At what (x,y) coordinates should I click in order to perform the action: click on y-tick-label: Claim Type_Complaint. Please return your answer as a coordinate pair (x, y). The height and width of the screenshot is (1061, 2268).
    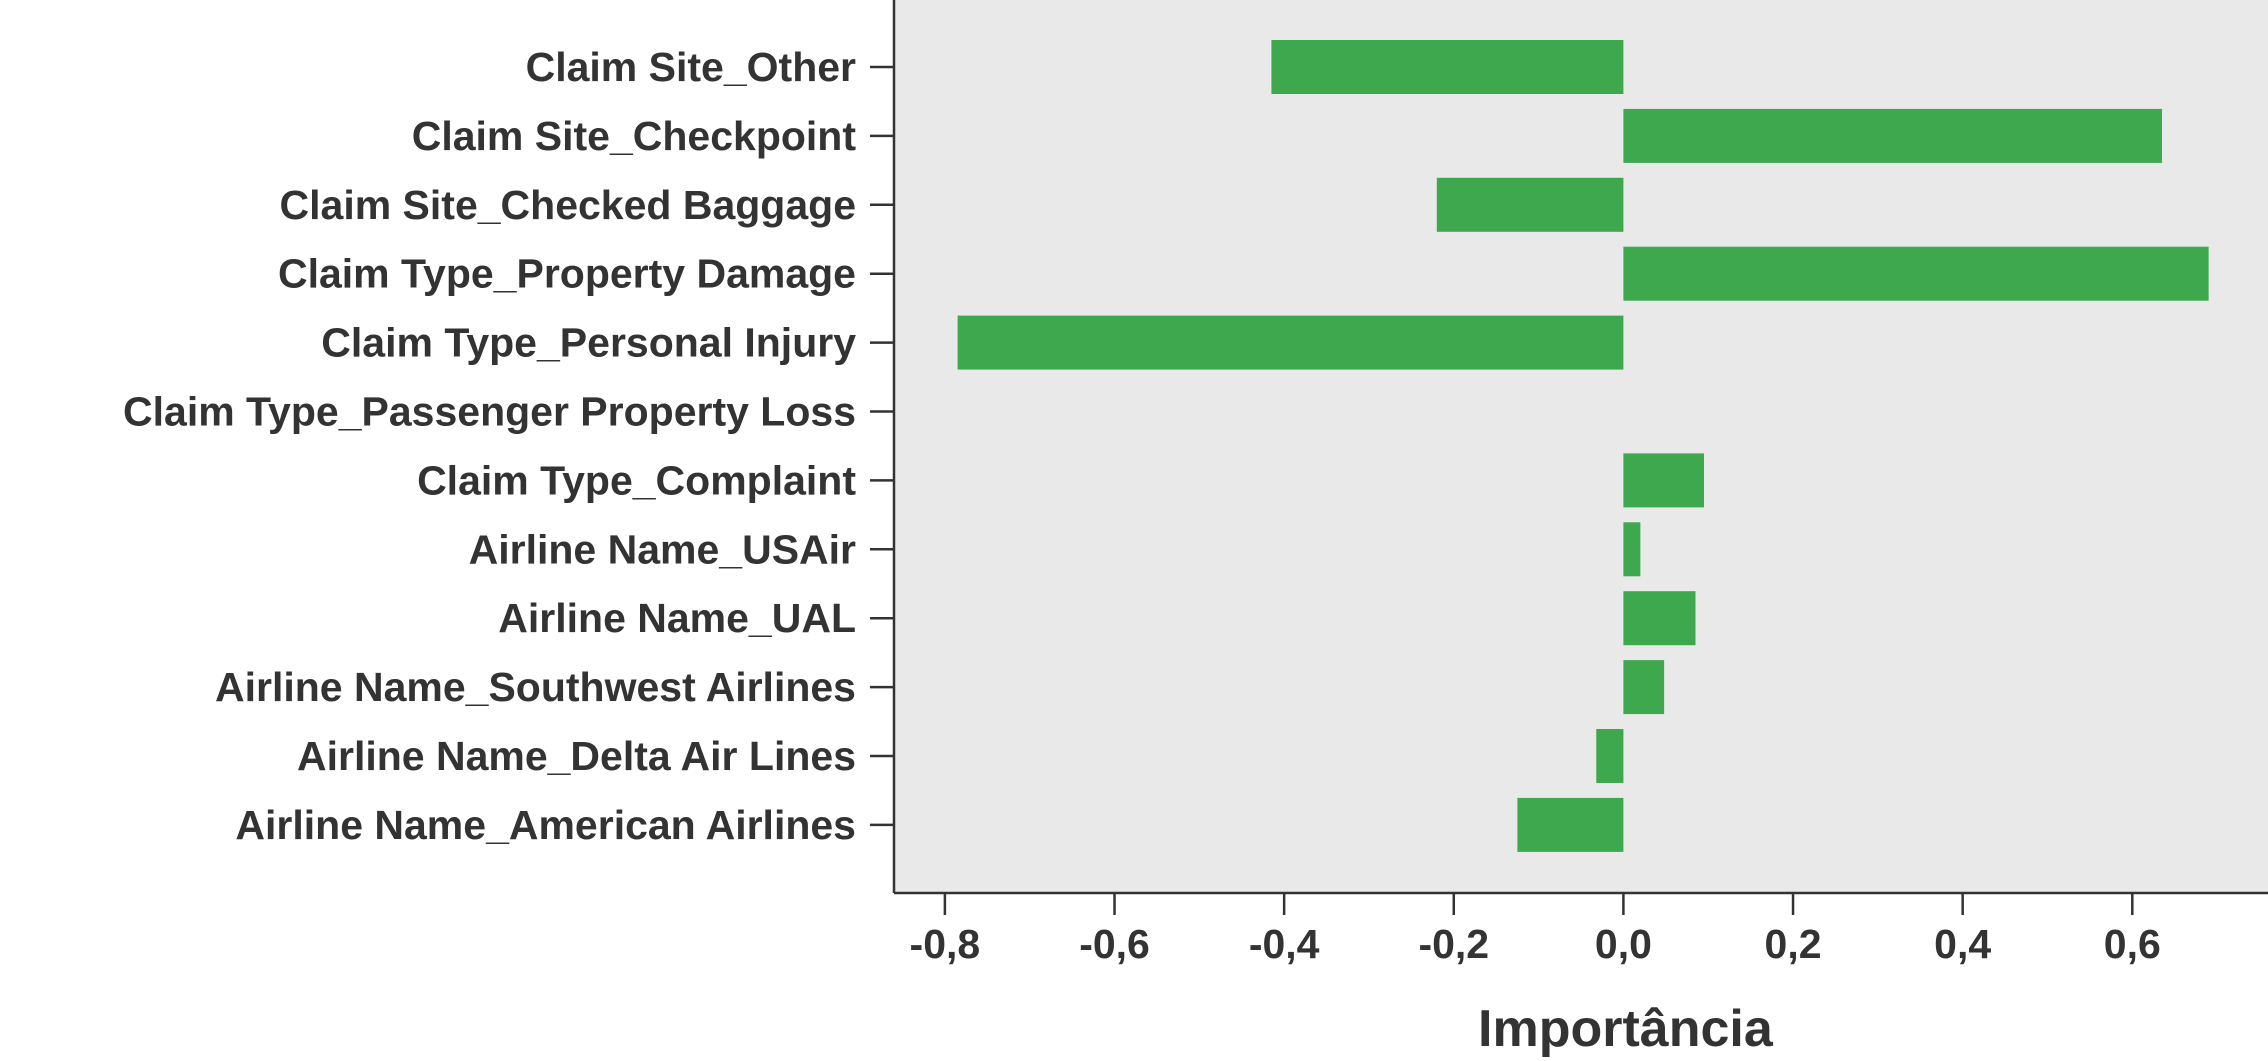
    Looking at the image, I should click on (636, 480).